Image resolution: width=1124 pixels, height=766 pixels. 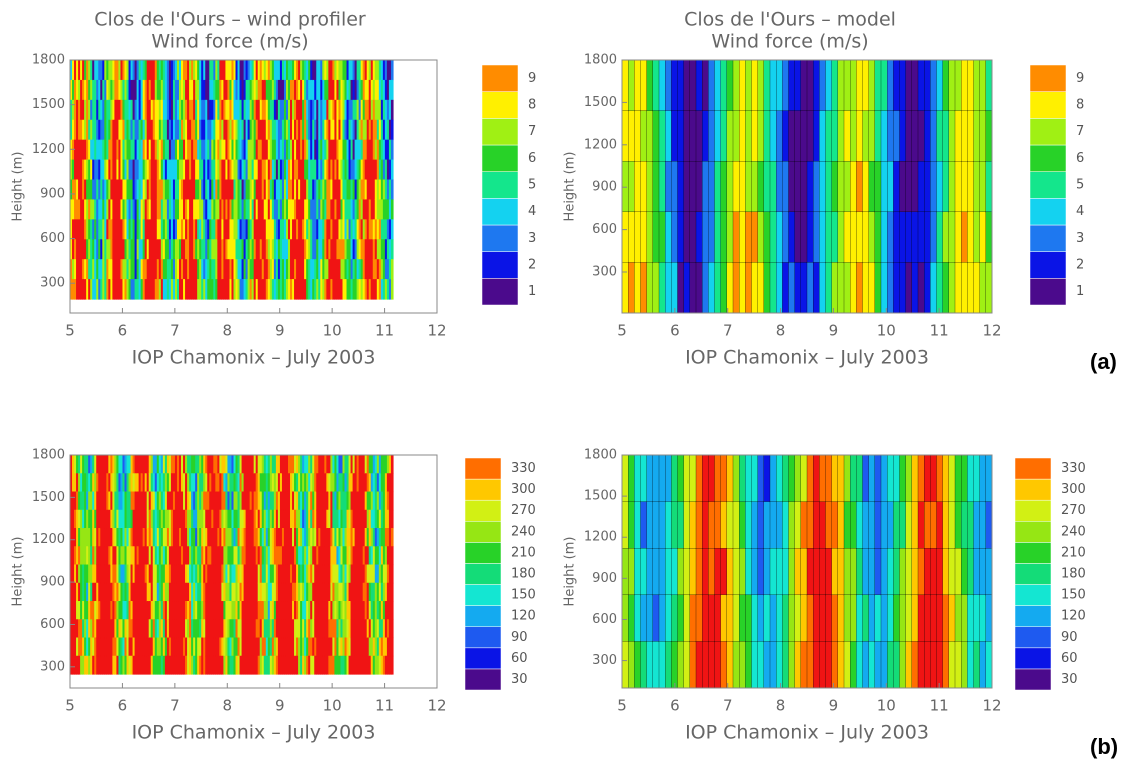 What do you see at coordinates (483, 574) in the screenshot?
I see `colorbar-box` at bounding box center [483, 574].